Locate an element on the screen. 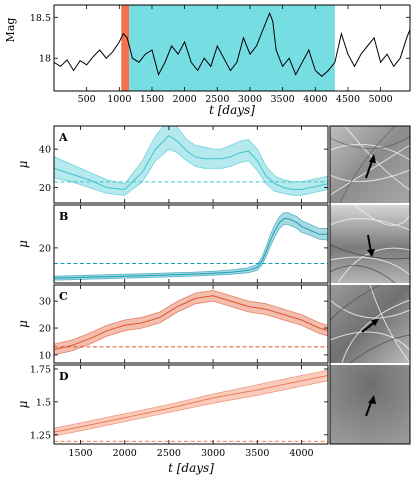 Image resolution: width=416 pixels, height=479 pixels. trajectory-arrow-C is located at coordinates (368, 327).